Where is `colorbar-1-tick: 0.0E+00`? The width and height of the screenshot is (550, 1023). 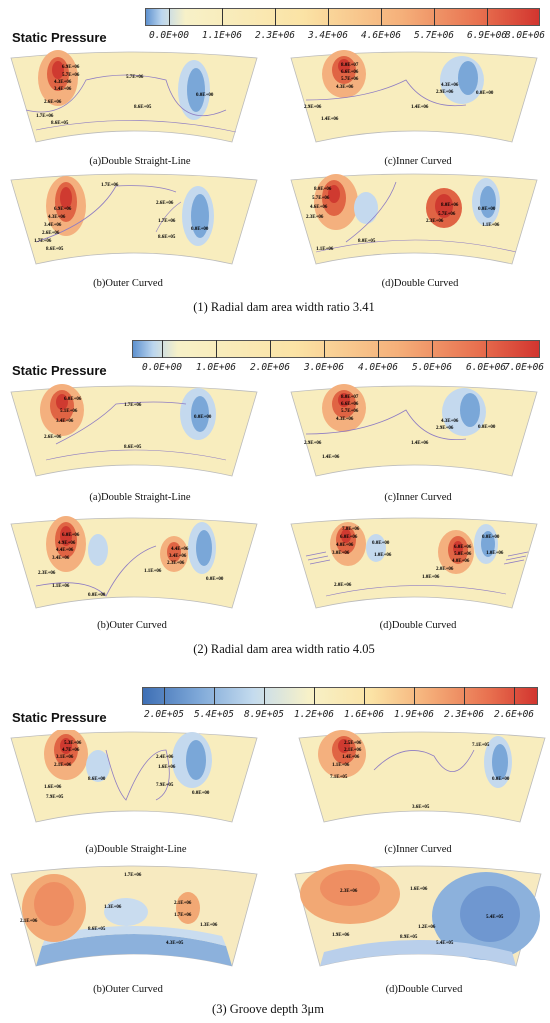
colorbar-1-tick: 0.0E+00 is located at coordinates (169, 35).